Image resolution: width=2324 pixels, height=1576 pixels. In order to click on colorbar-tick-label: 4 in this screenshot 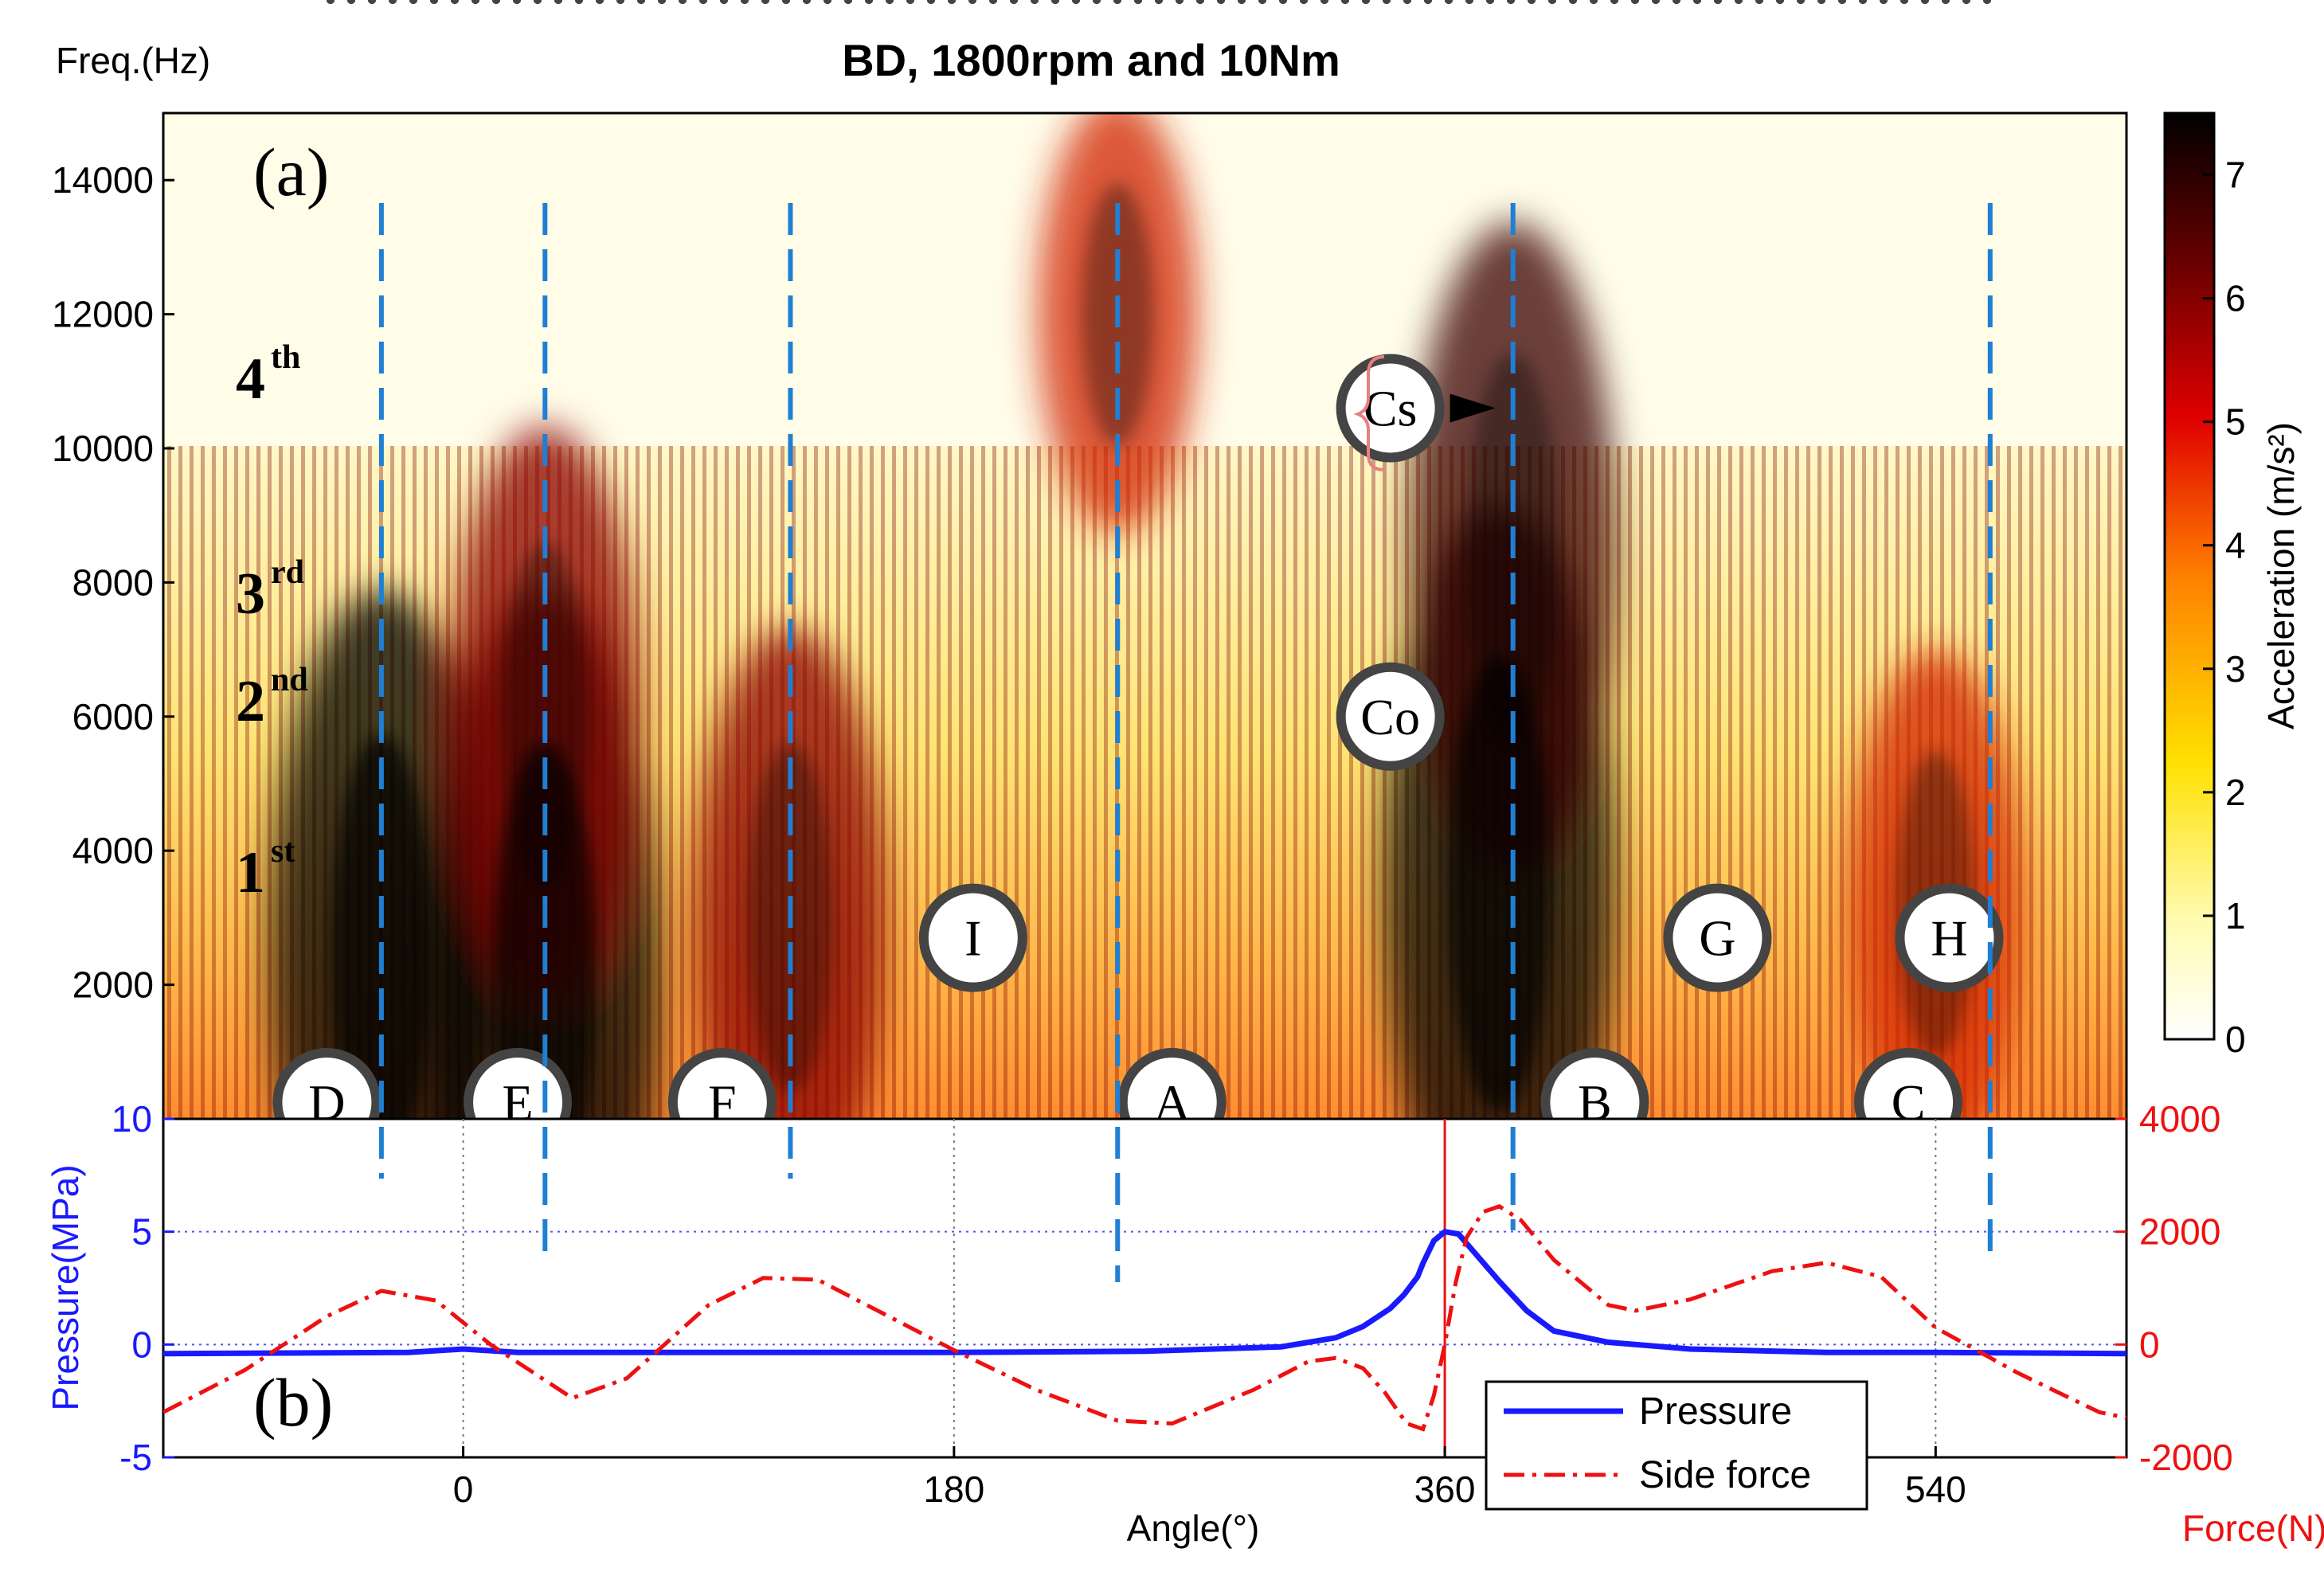, I will do `click(2235, 545)`.